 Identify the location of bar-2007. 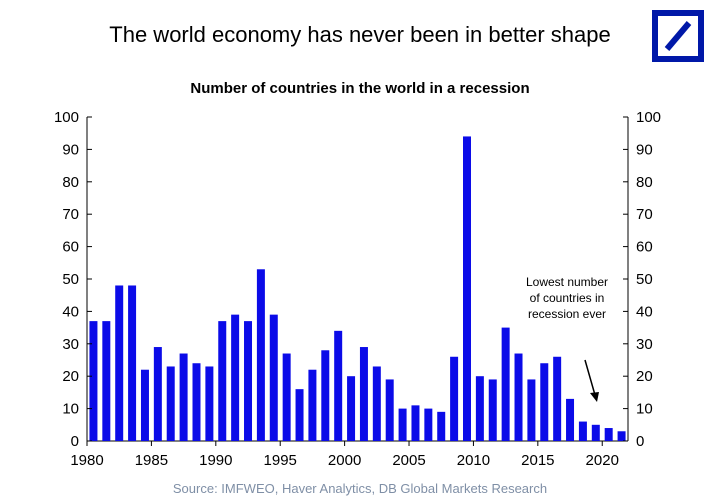
(441, 426).